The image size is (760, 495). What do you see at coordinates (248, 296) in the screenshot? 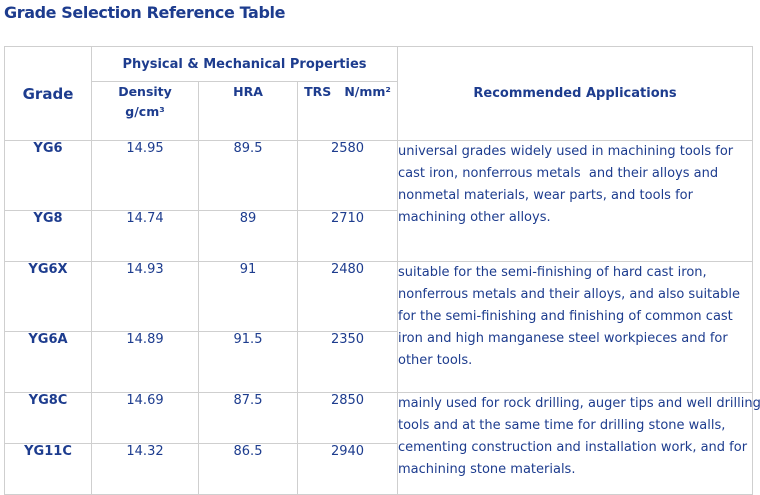
I see `hra-cell: 91` at bounding box center [248, 296].